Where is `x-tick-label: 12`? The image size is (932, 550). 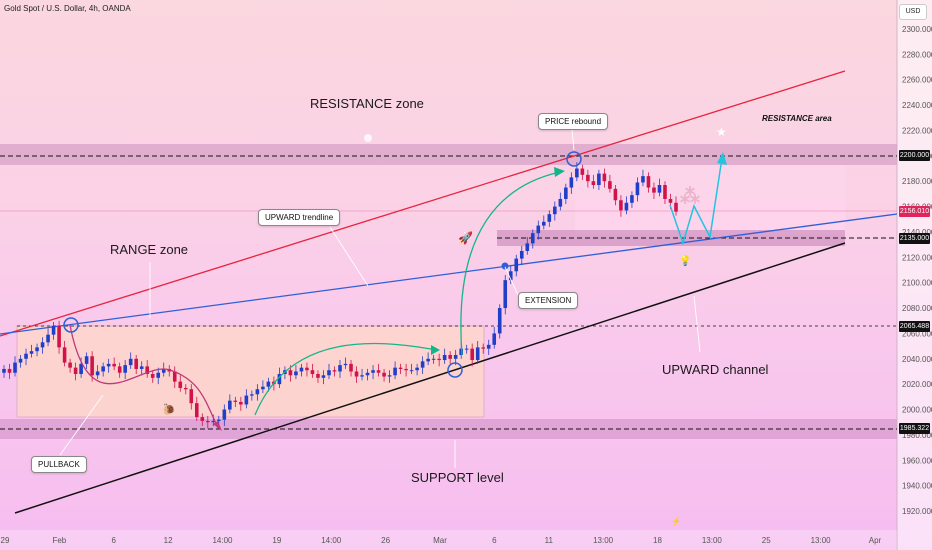 x-tick-label: 12 is located at coordinates (168, 540).